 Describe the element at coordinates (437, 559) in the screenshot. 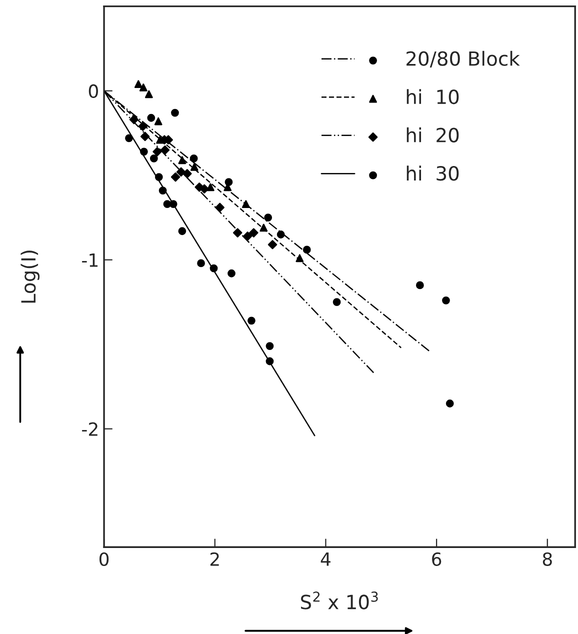

I see `x-tick-label: 6` at that location.